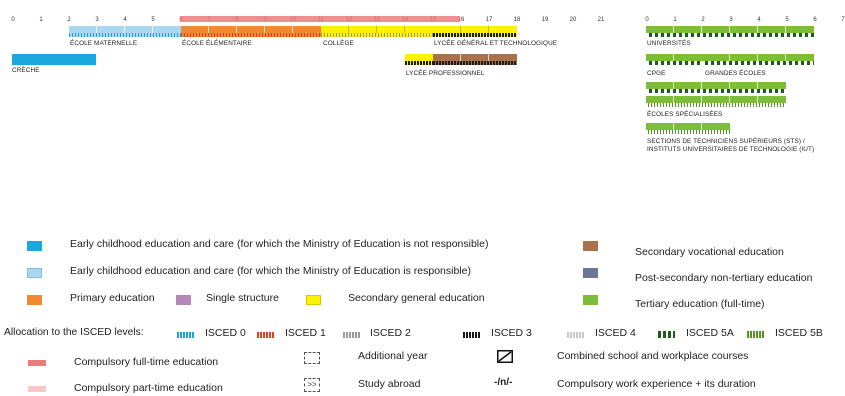 The height and width of the screenshot is (396, 845). What do you see at coordinates (461, 20) in the screenshot?
I see `age-axis-left-tick: 16` at bounding box center [461, 20].